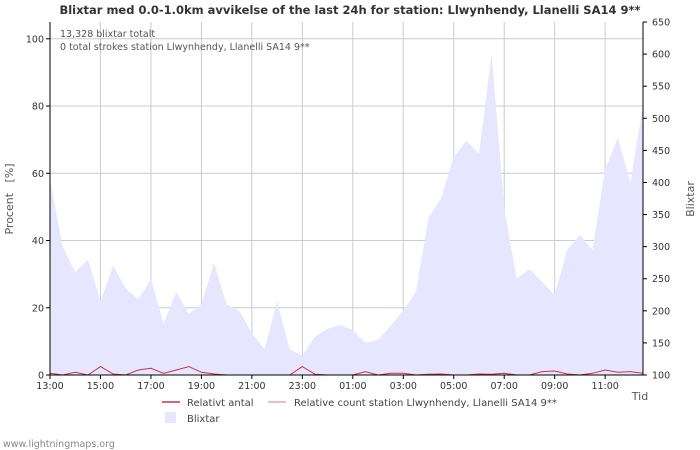 The width and height of the screenshot is (700, 450). I want to click on x-tick-label: 11:00, so click(604, 386).